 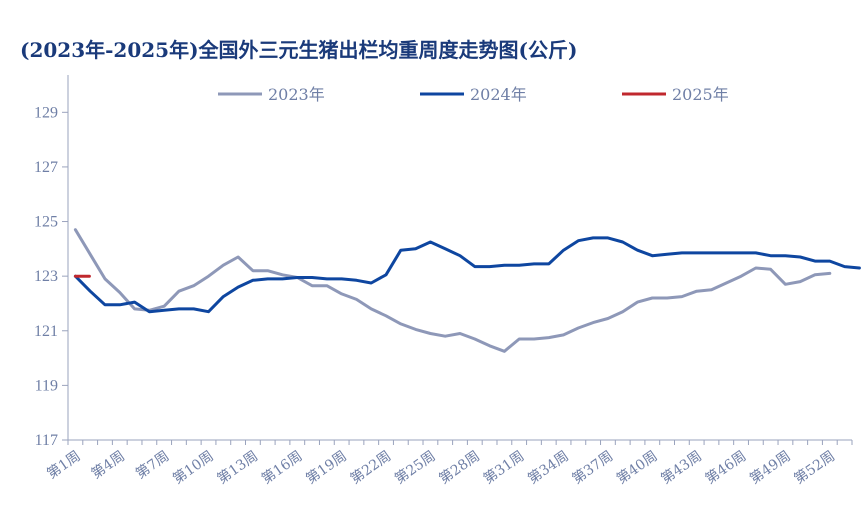 I want to click on y-tick-label: 127, so click(x=46, y=167).